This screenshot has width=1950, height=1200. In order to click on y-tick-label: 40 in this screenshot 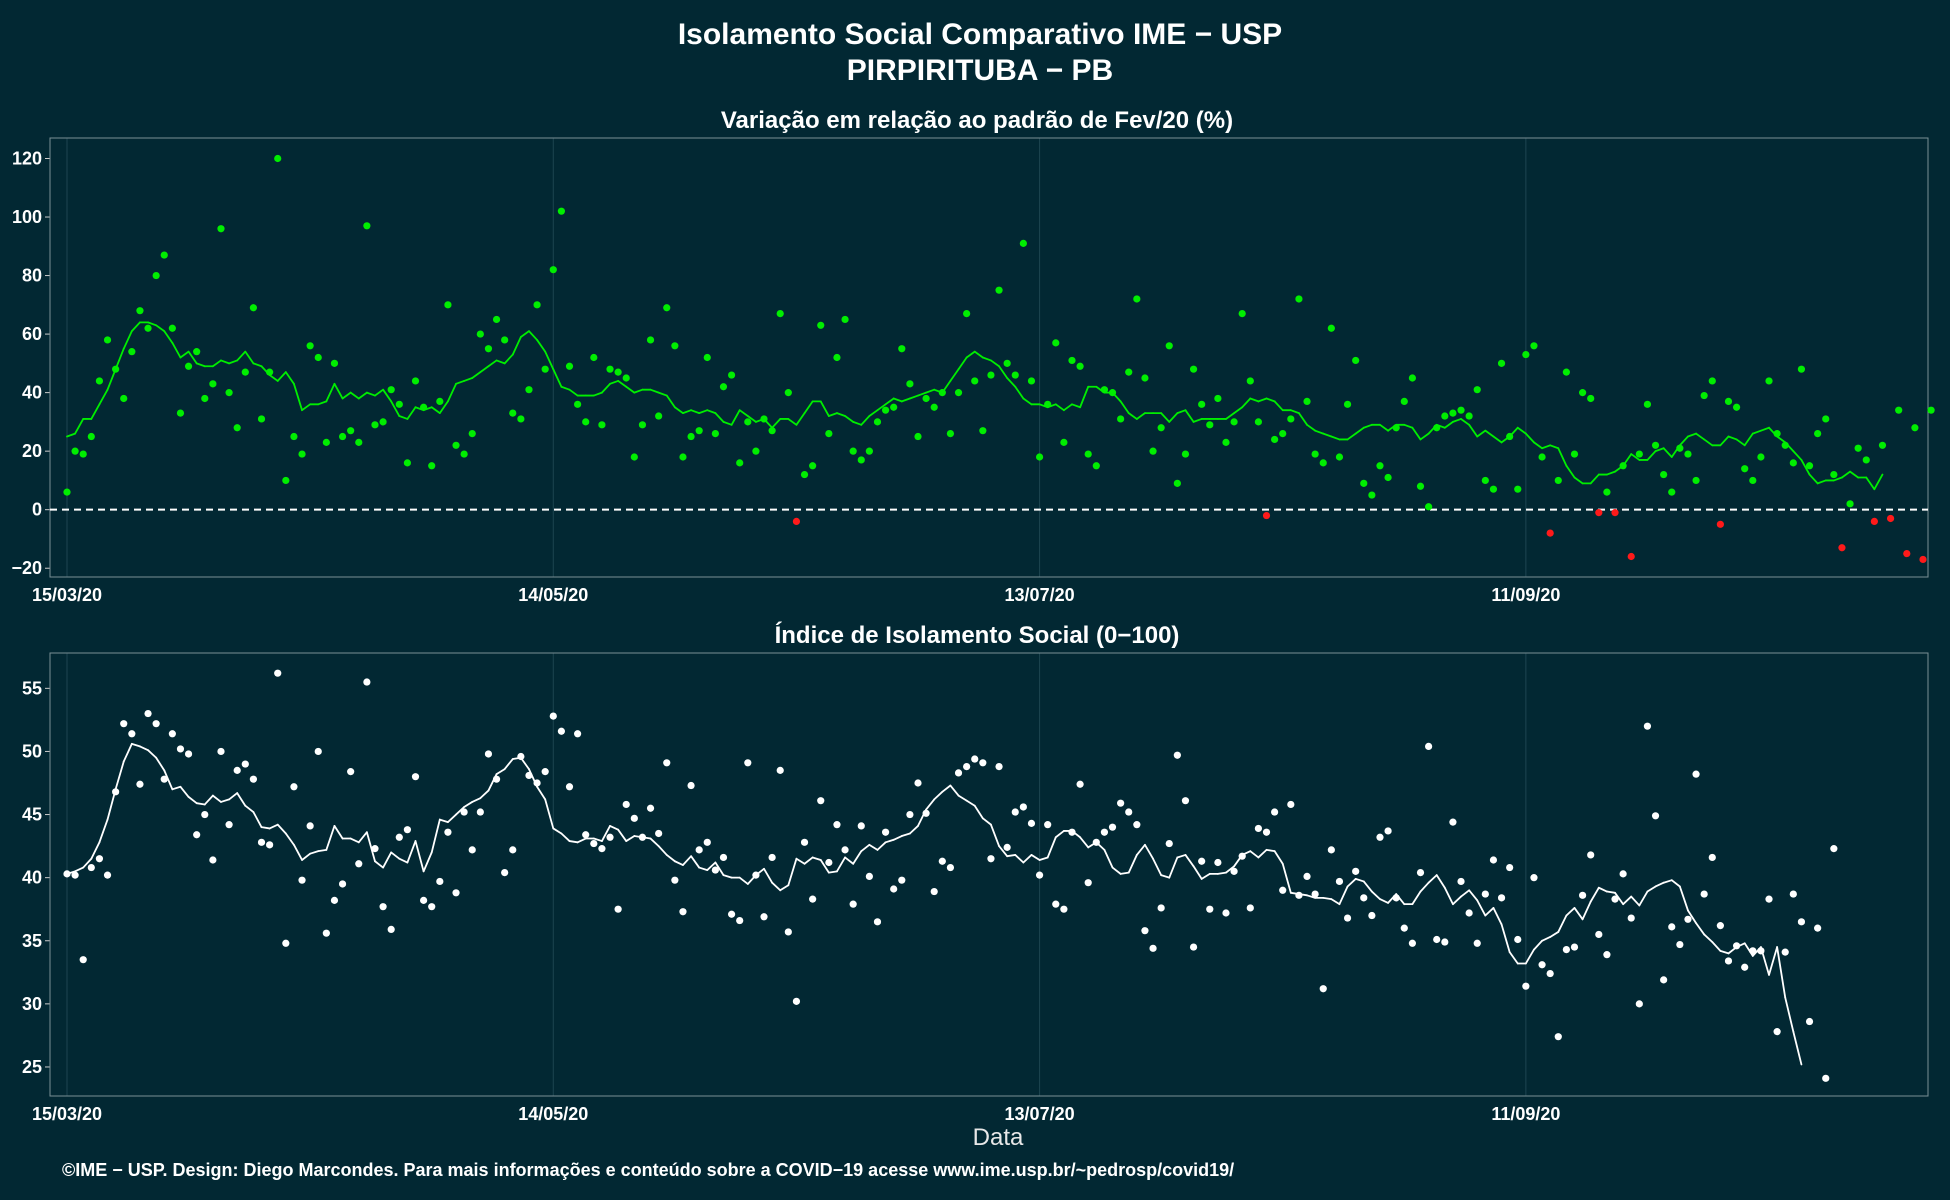, I will do `click(32, 393)`.